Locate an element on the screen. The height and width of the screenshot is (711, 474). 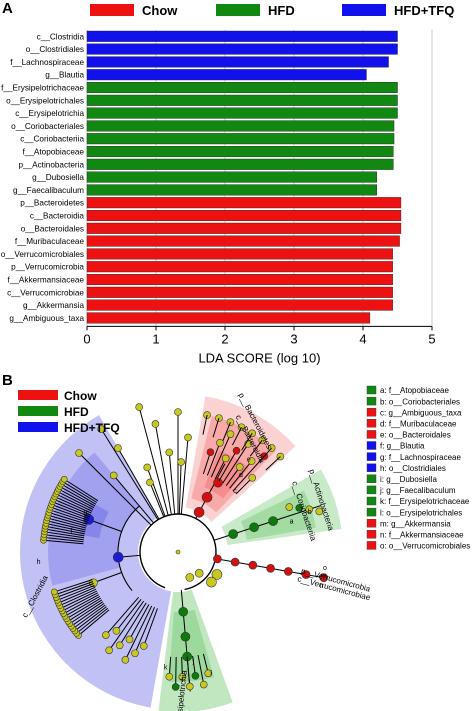
key-label: o: o__Verrucomicrobiales is located at coordinates (425, 546).